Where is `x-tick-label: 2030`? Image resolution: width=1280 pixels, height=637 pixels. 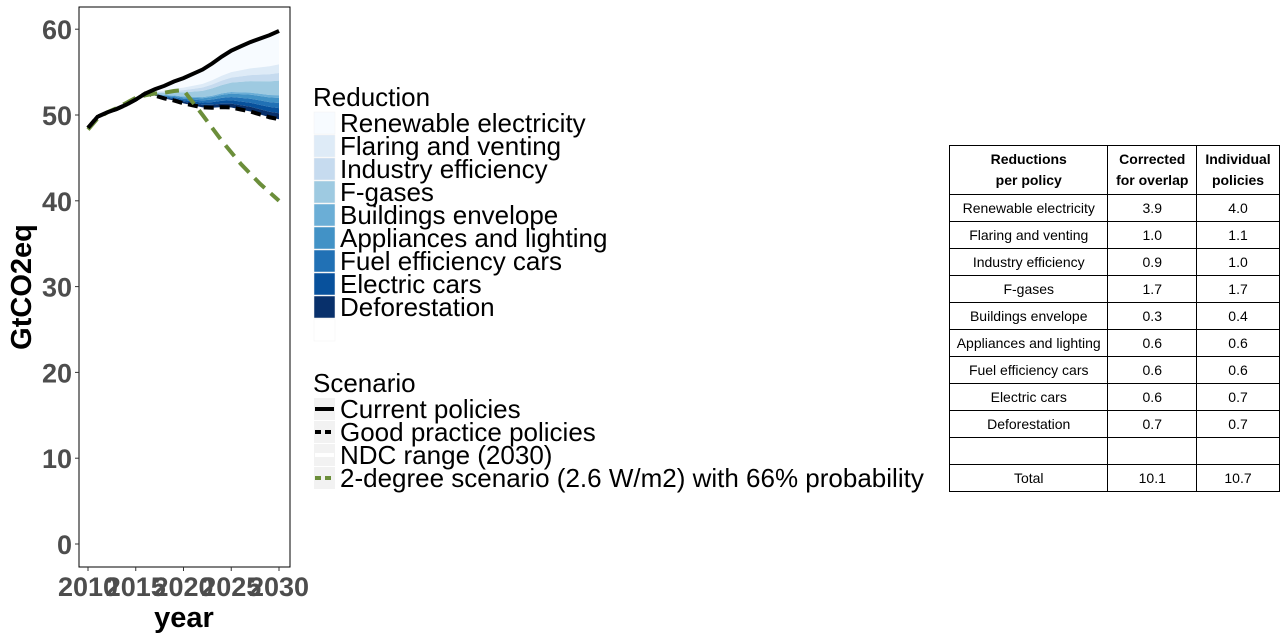
x-tick-label: 2030 is located at coordinates (279, 587).